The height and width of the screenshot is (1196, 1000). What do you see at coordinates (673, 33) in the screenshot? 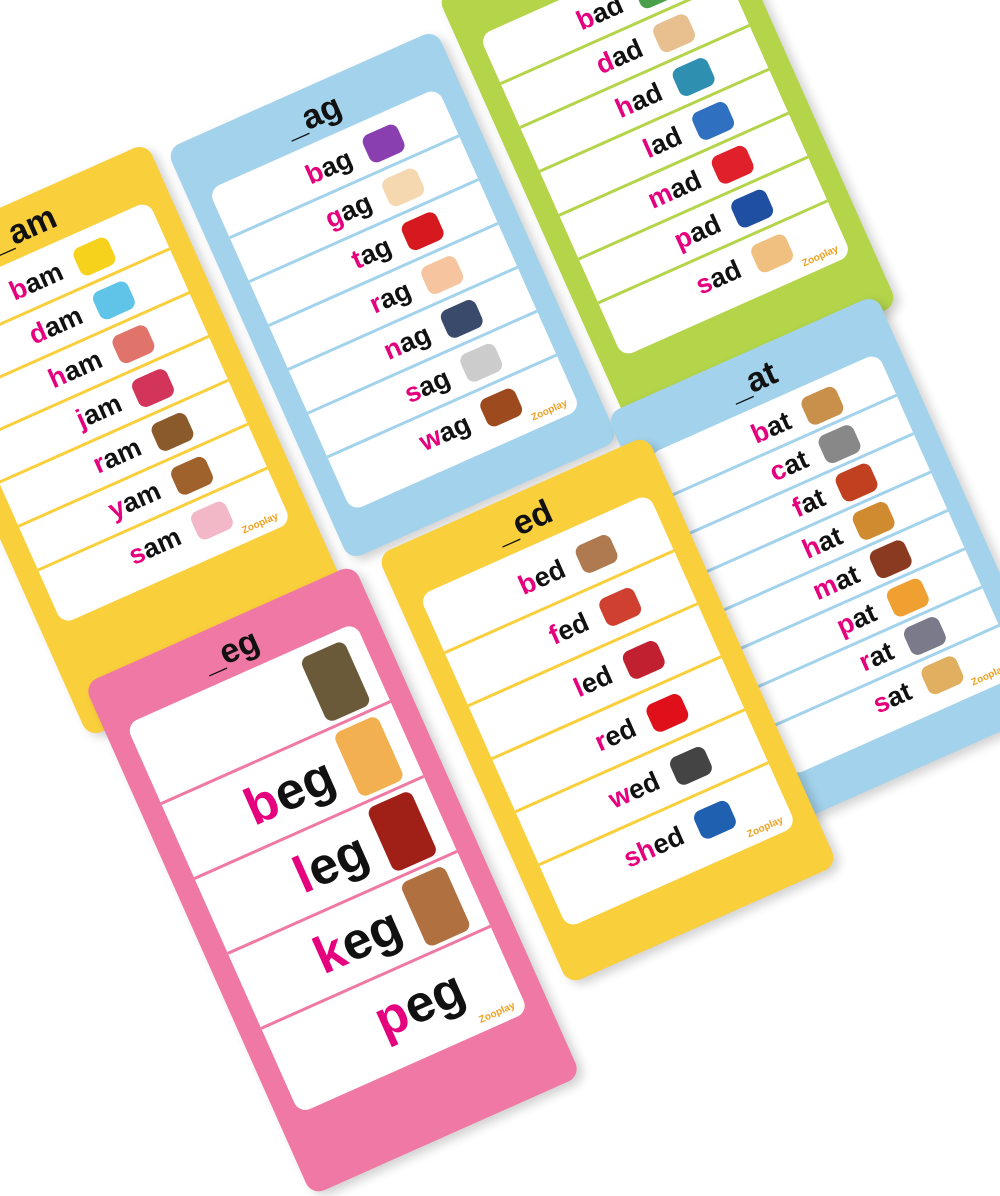
I see `dad-icon` at bounding box center [673, 33].